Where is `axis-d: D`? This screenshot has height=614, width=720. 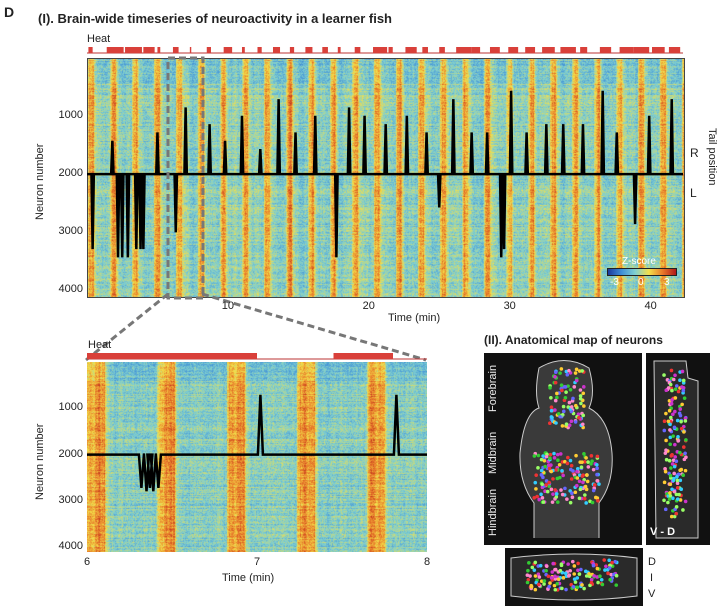 axis-d: D is located at coordinates (652, 562).